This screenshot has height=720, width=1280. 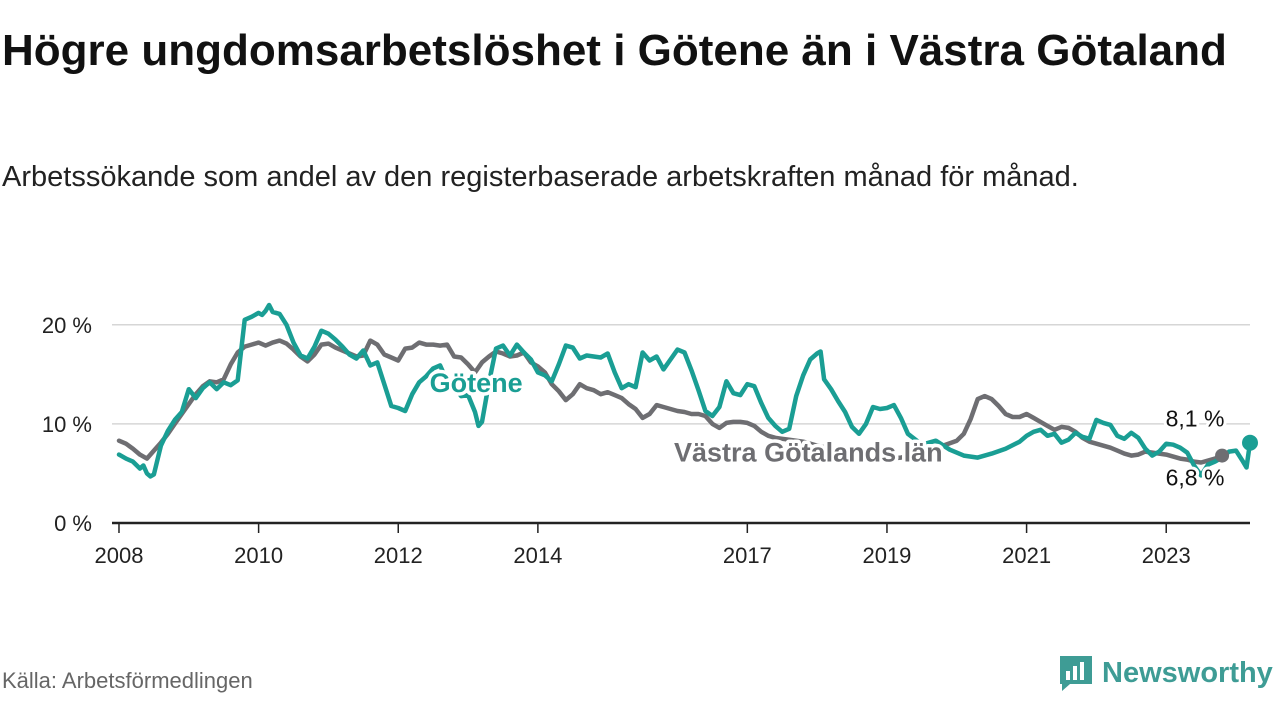 I want to click on source-note: Källa: Arbetsförmedlingen, so click(x=127, y=680).